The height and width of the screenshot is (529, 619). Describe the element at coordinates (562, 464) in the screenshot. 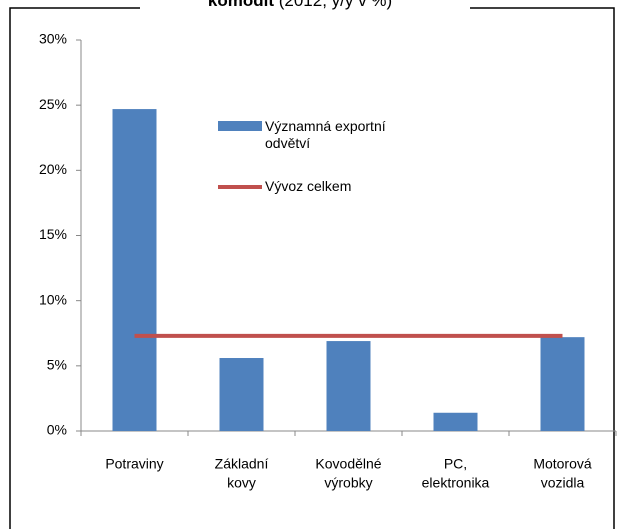

I see `x-tick-label: Motorová` at that location.